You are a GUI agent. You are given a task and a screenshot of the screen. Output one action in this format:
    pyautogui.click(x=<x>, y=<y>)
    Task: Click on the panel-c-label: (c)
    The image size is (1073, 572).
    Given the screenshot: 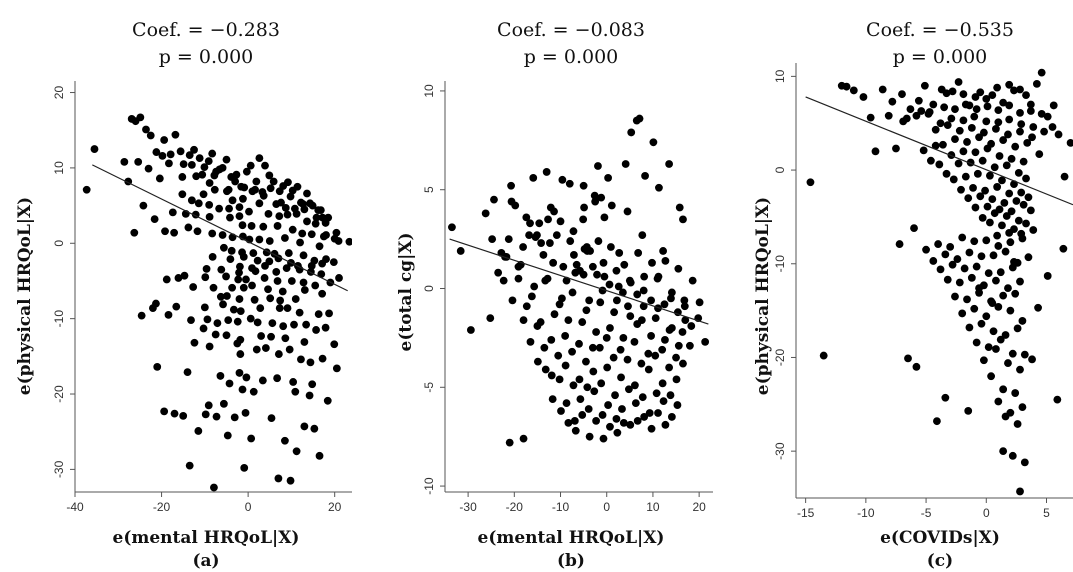 What is the action you would take?
    pyautogui.click(x=940, y=561)
    